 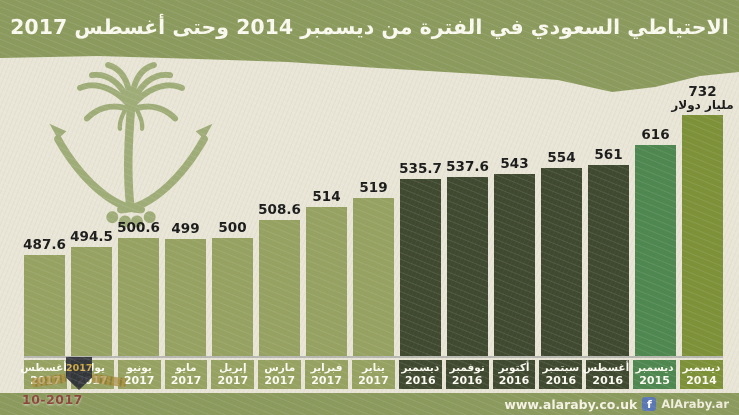 I want to click on x-axis-month: إبريل, so click(x=233, y=368).